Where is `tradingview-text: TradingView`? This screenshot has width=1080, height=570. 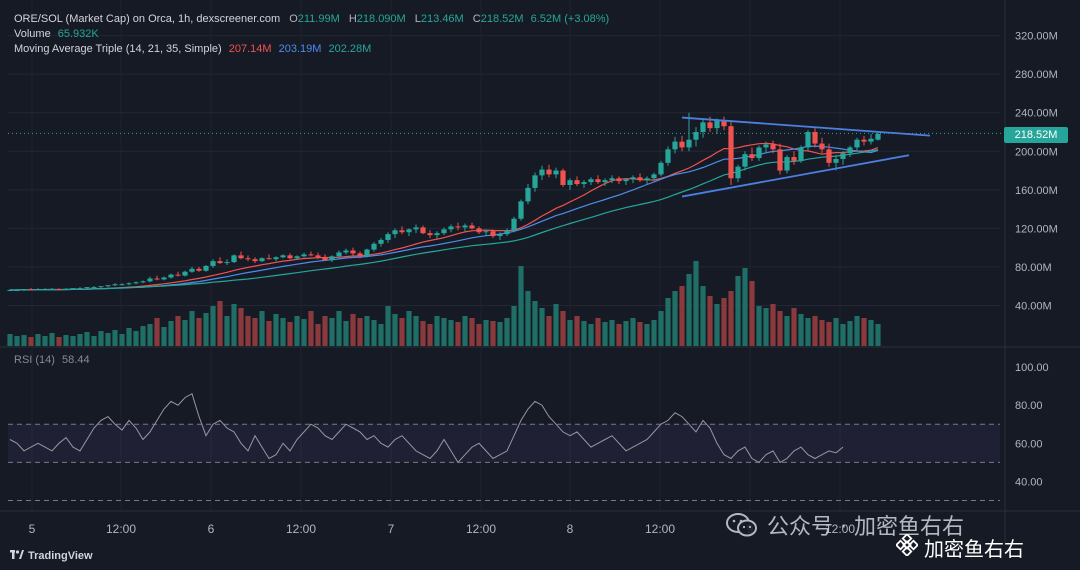 tradingview-text: TradingView is located at coordinates (60, 556).